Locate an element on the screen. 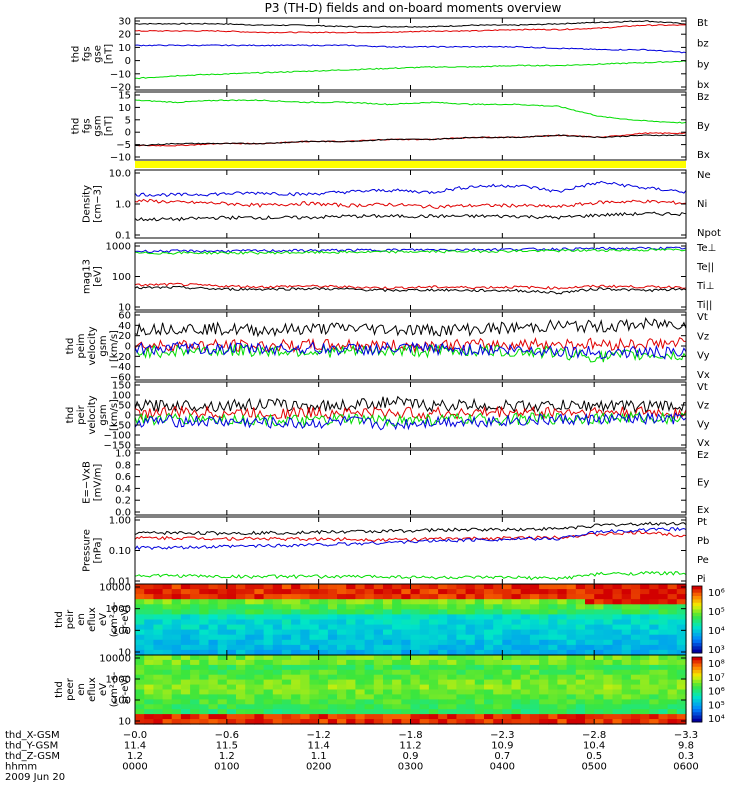 This screenshot has height=800, width=750. ylabel-line: [km/s] is located at coordinates (114, 346).